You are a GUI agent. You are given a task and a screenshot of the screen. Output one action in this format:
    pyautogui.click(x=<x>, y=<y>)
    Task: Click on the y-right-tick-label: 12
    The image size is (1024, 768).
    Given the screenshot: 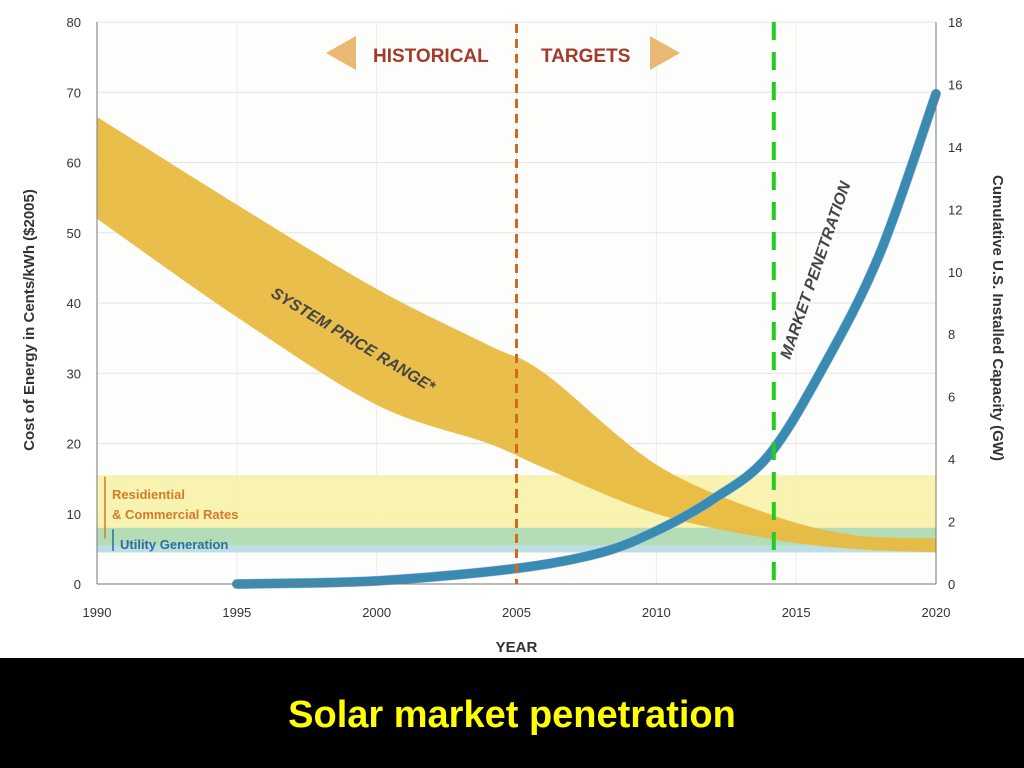 What is the action you would take?
    pyautogui.click(x=955, y=209)
    